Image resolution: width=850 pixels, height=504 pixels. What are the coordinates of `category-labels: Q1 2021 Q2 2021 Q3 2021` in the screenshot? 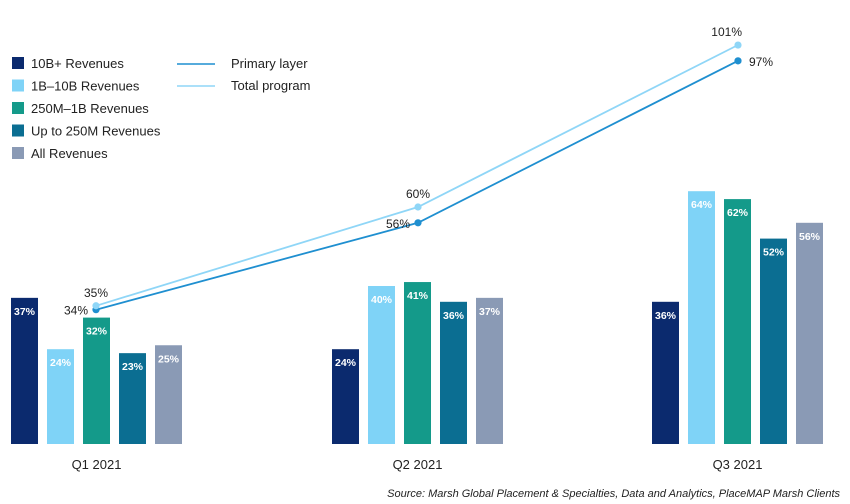 It's located at (417, 464).